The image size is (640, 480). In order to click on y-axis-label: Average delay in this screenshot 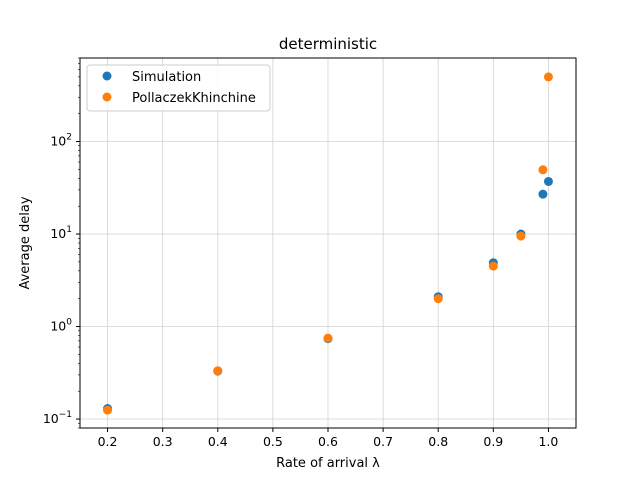, I will do `click(25, 242)`.